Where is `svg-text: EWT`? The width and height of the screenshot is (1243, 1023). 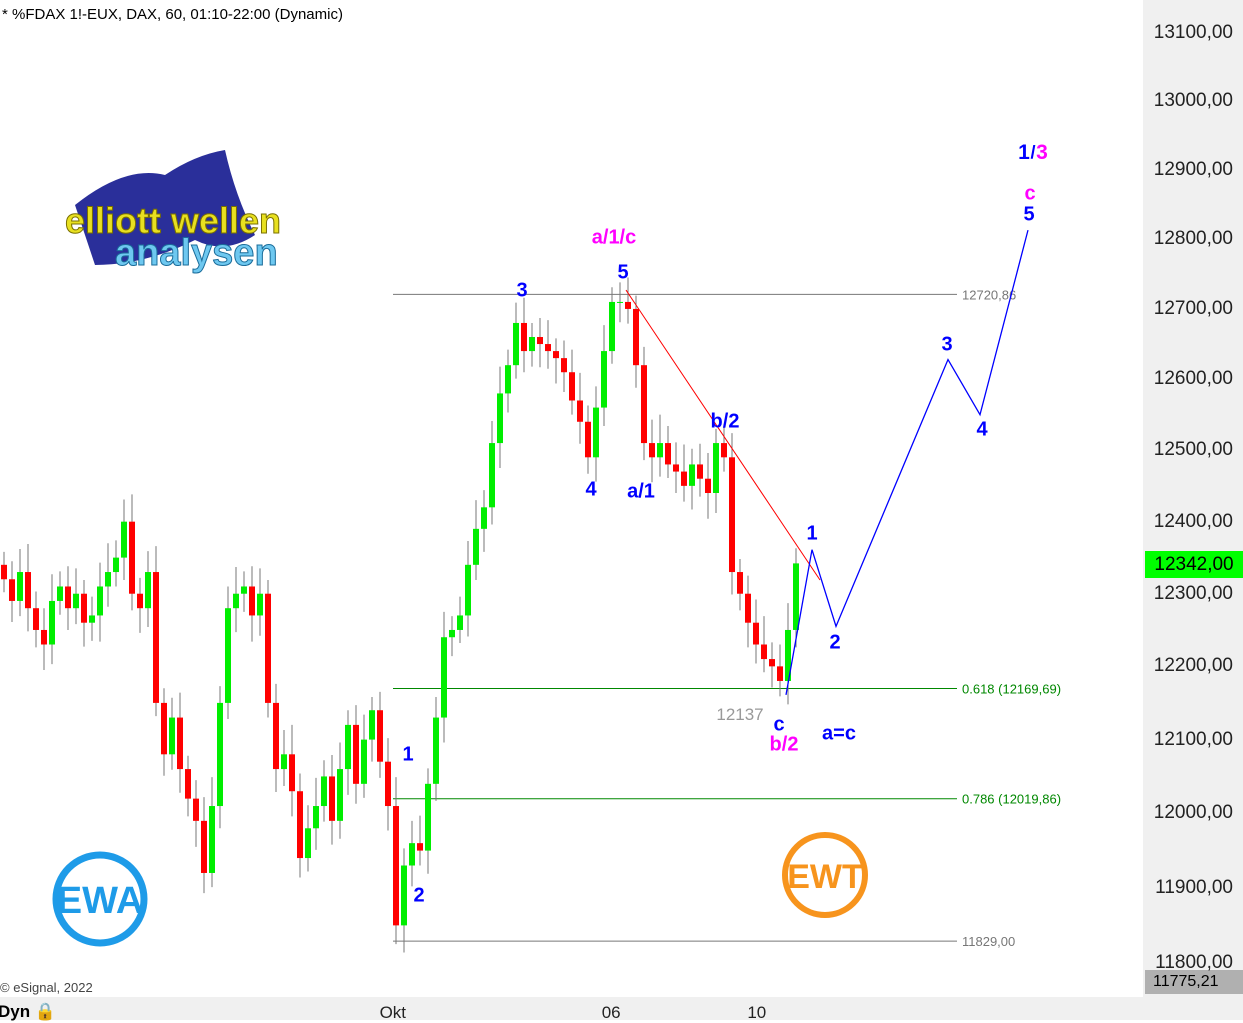
svg-text: EWT is located at coordinates (825, 877).